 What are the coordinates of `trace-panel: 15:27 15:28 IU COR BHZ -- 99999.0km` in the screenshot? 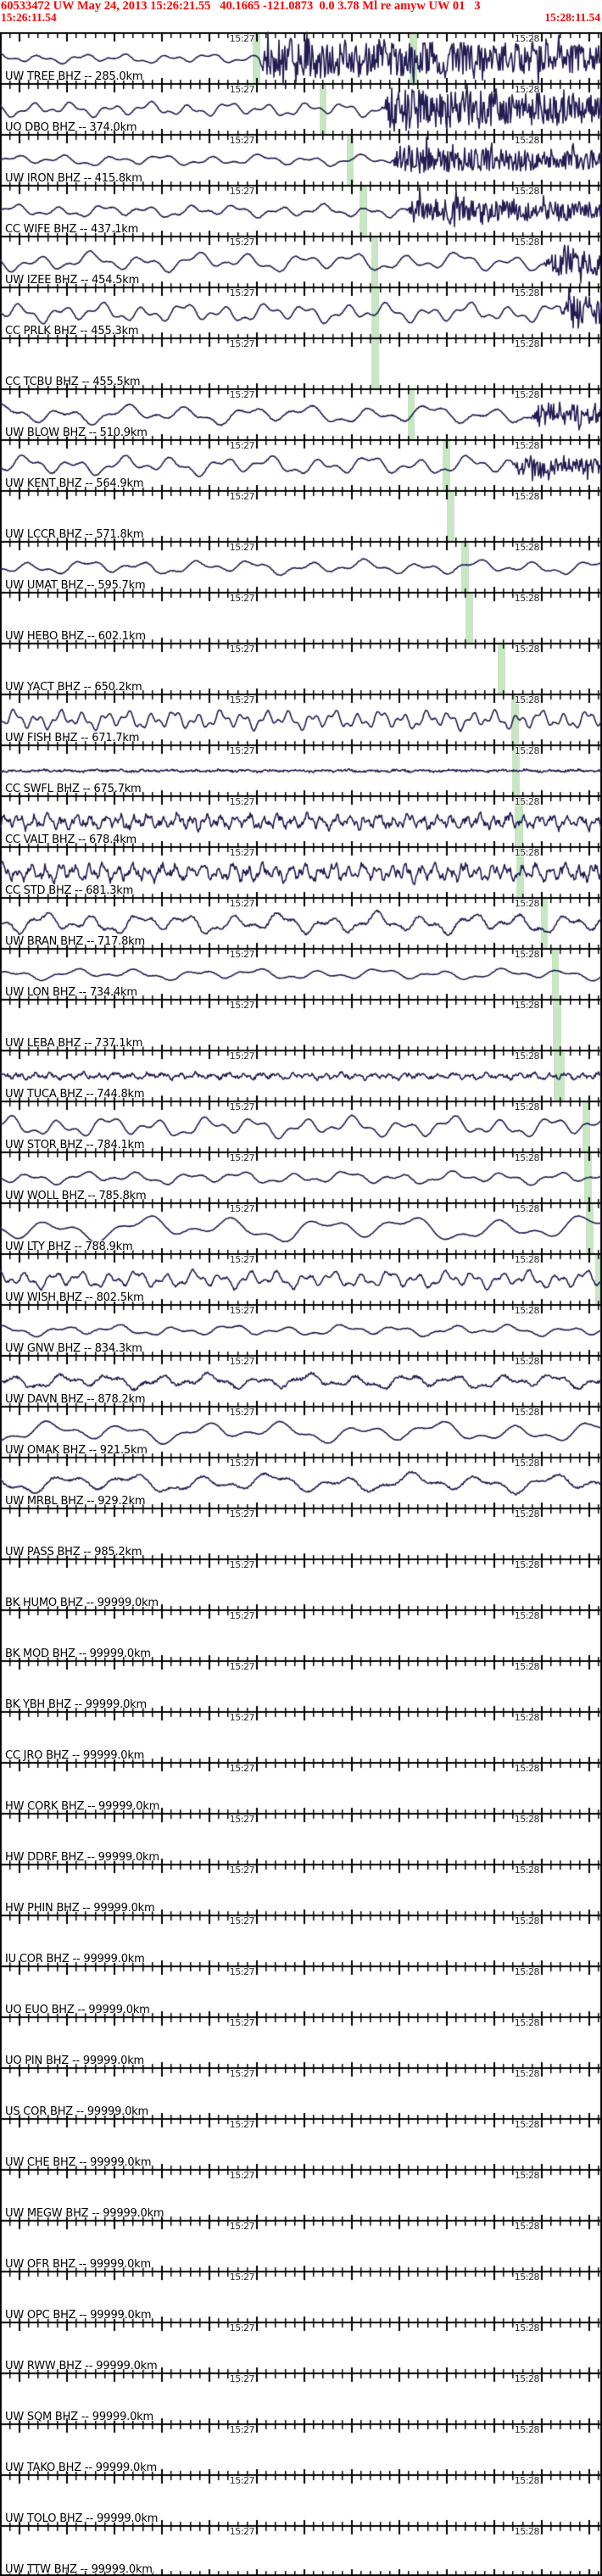 It's located at (301, 1940).